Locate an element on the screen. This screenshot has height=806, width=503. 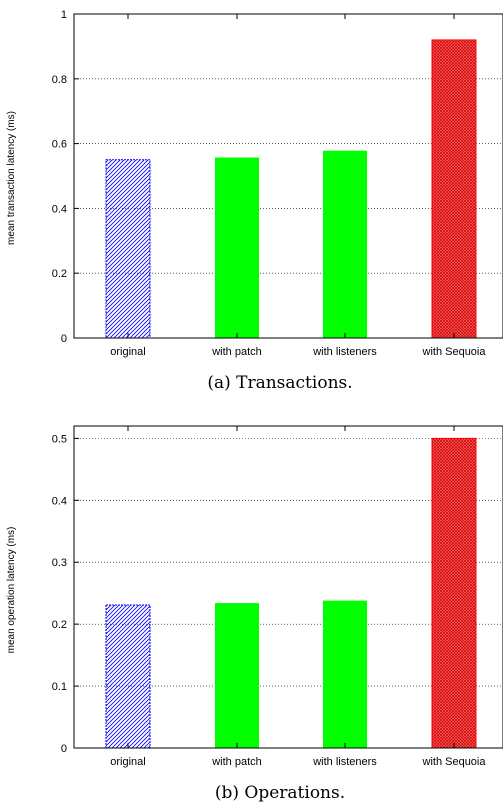
caption: (b) Operations. is located at coordinates (280, 793).